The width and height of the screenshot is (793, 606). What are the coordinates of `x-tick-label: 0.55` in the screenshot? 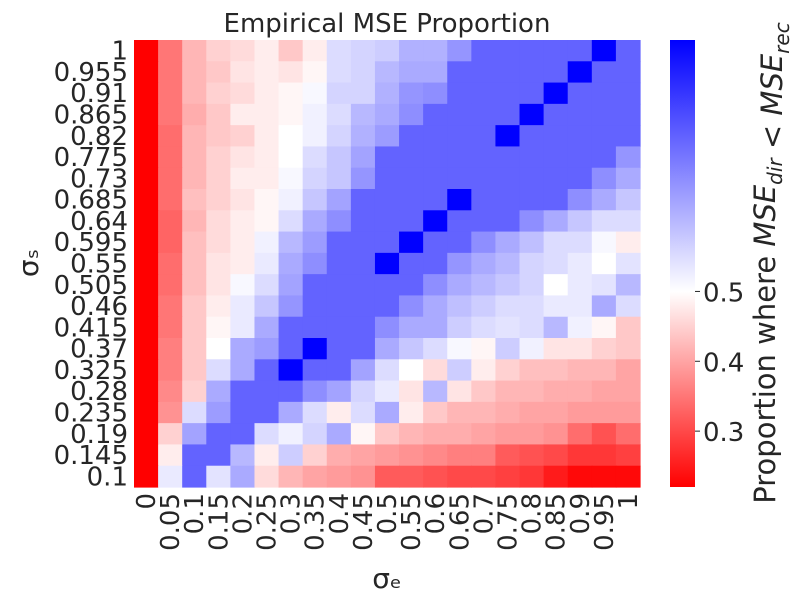 It's located at (412, 522).